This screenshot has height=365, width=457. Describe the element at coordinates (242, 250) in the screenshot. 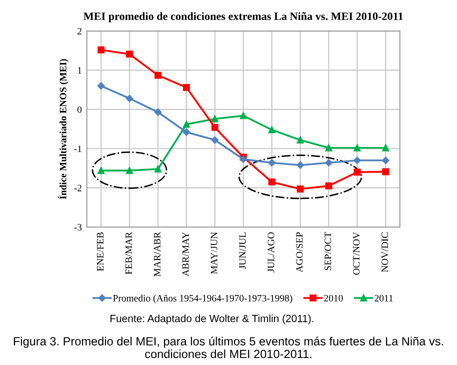

I see `x-tick-label: JUN/JUL` at that location.